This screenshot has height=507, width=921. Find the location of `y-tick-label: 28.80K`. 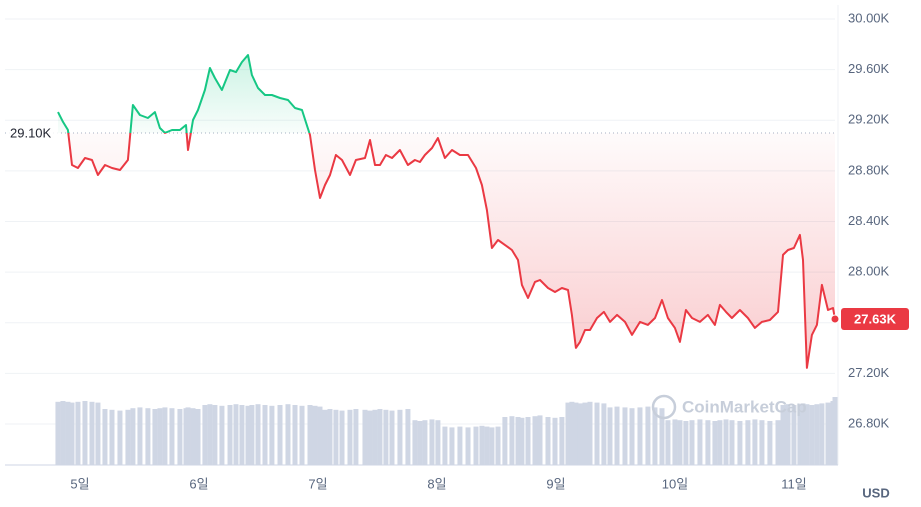

y-tick-label: 28.80K is located at coordinates (869, 169).